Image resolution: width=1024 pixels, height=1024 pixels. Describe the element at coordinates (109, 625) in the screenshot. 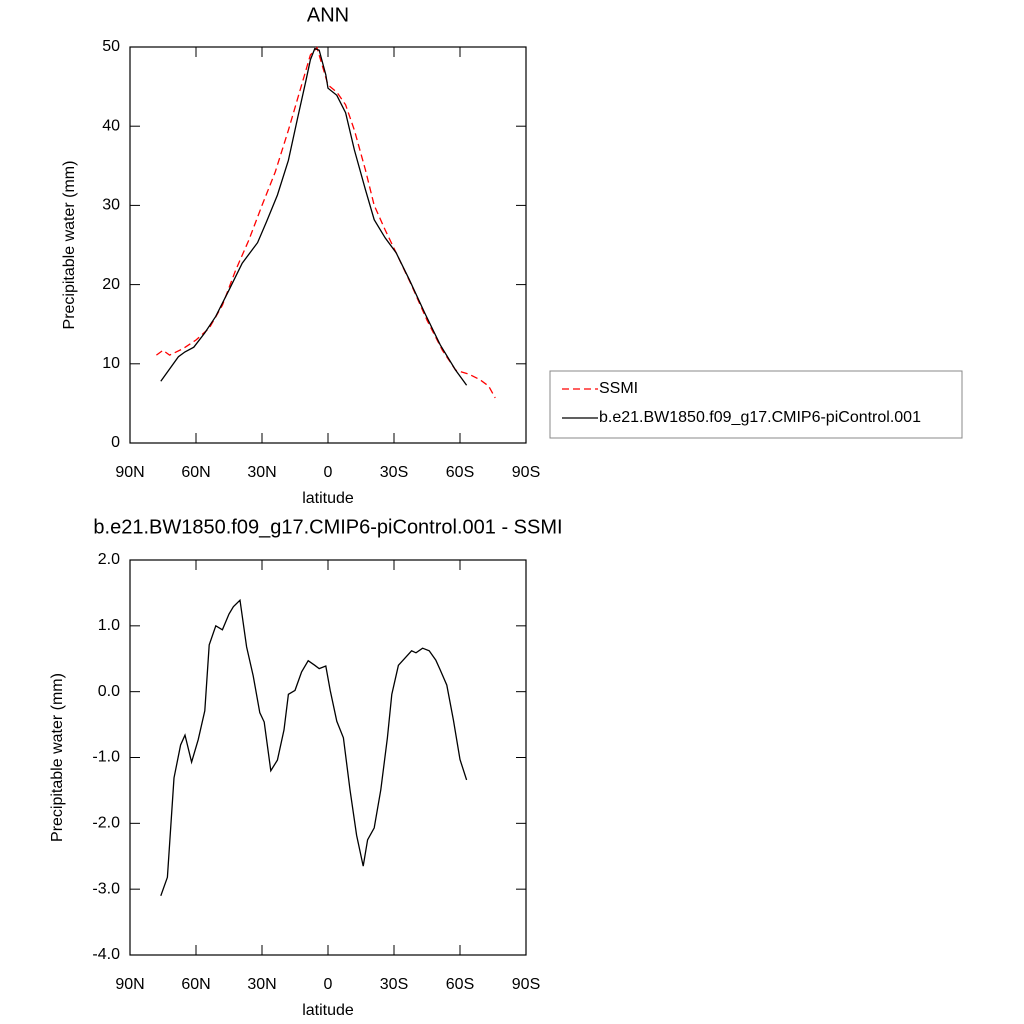

I see `y-tick-label: 1.0` at that location.